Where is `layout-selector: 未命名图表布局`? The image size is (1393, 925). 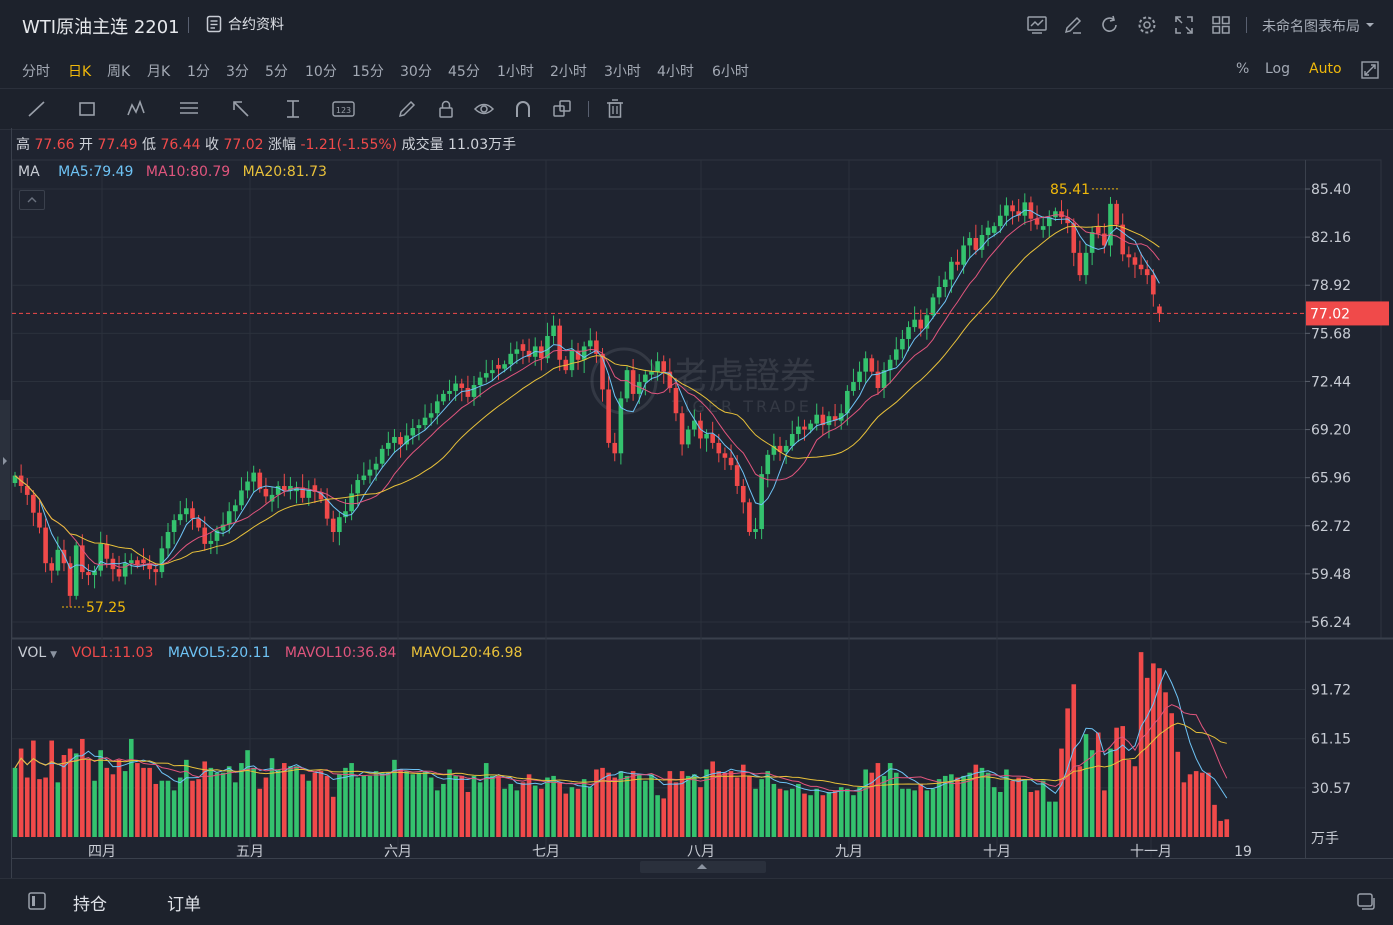 layout-selector: 未命名图表布局 is located at coordinates (1318, 26).